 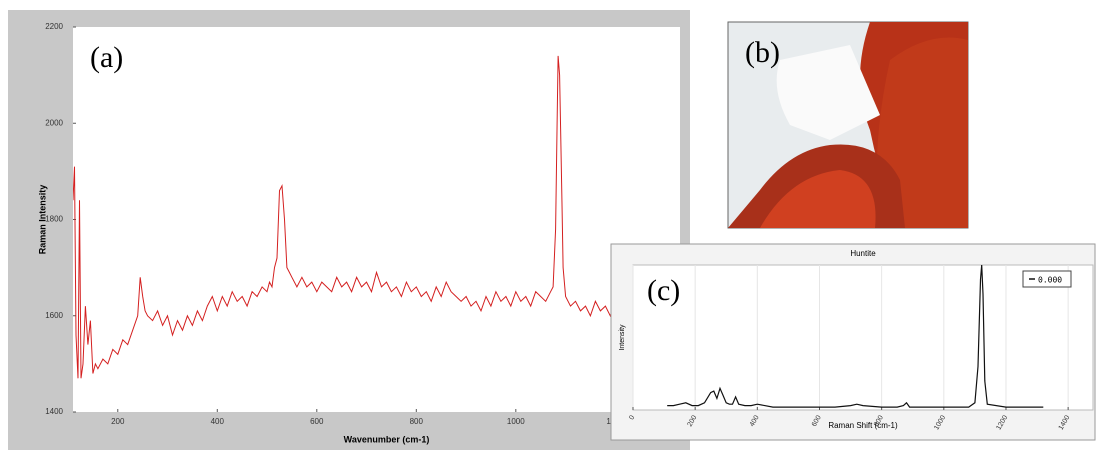 I want to click on y-tick-label: 2000, so click(x=54, y=122).